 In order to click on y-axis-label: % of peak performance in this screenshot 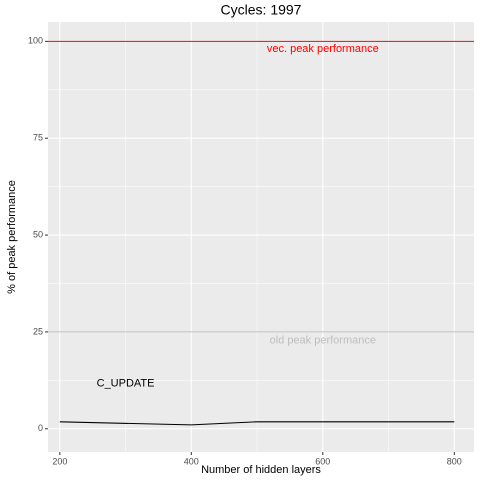, I will do `click(12, 237)`.